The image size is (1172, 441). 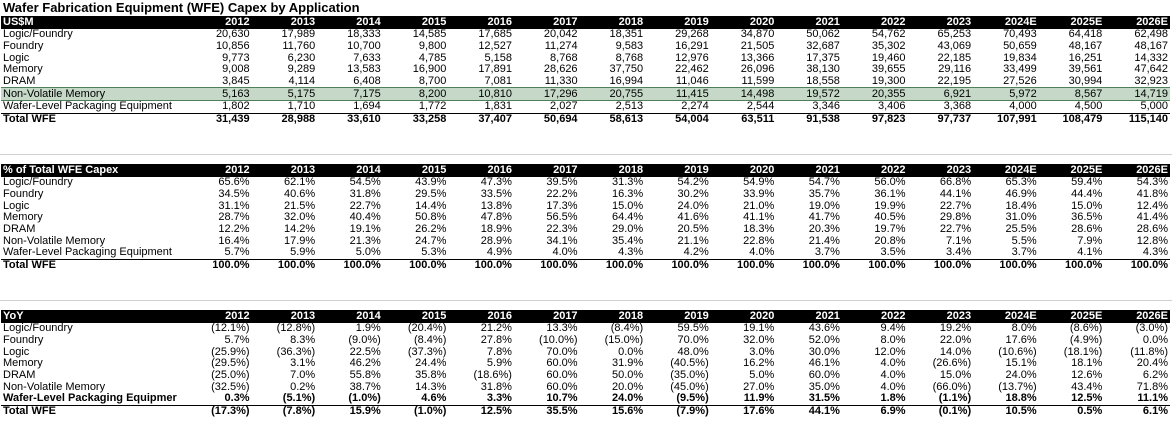 What do you see at coordinates (743, 411) in the screenshot?
I see `value-cell: 17.6%` at bounding box center [743, 411].